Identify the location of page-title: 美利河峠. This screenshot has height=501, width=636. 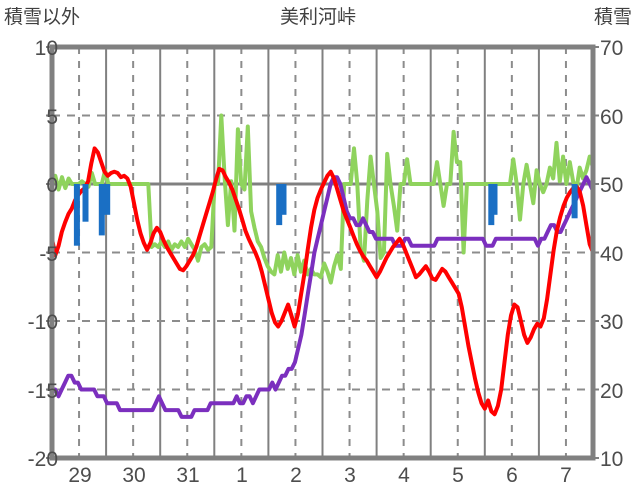
(317, 17).